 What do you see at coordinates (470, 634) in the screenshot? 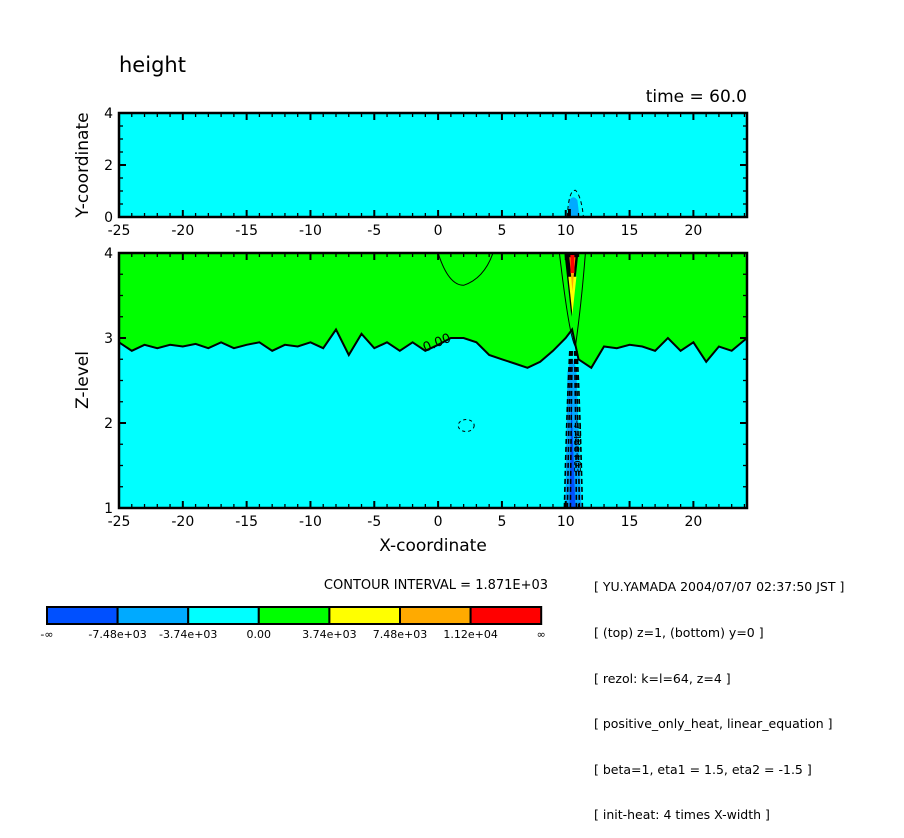
I see `colorbar-tick-label: 1.12e+04` at bounding box center [470, 634].